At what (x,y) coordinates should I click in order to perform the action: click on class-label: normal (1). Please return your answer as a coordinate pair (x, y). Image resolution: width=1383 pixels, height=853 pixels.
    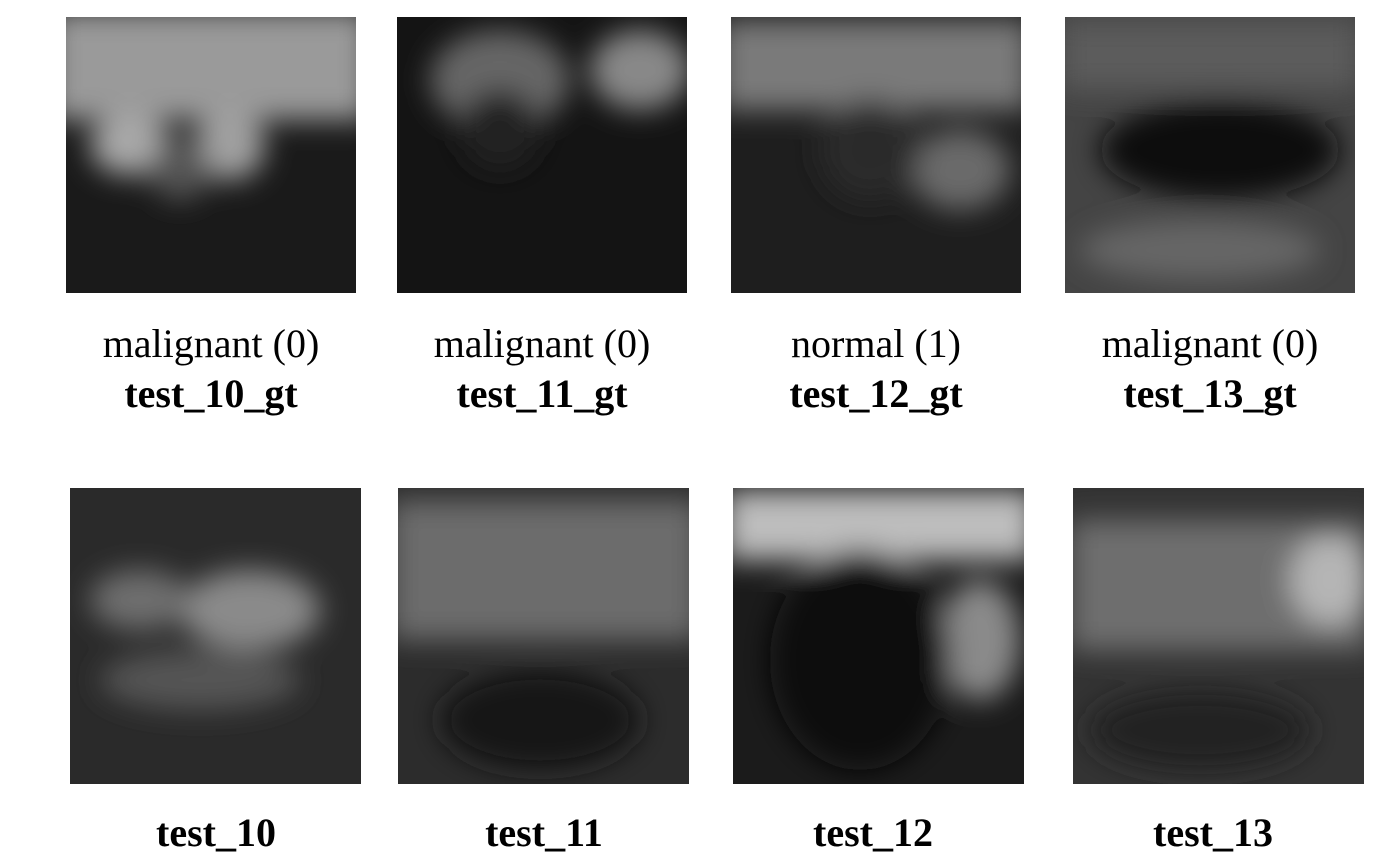
    Looking at the image, I should click on (876, 343).